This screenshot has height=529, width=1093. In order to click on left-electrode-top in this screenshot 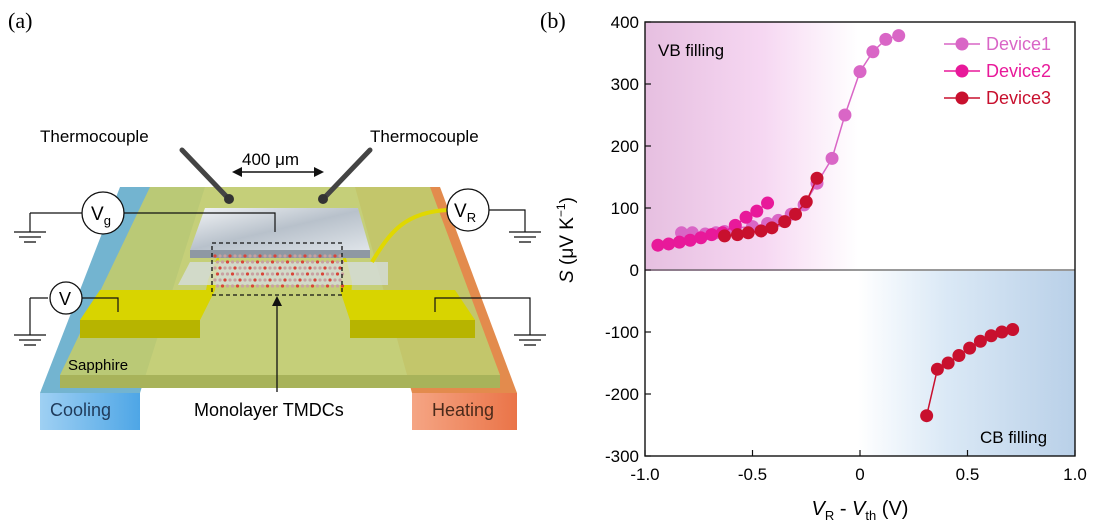, I will do `click(147, 305)`.